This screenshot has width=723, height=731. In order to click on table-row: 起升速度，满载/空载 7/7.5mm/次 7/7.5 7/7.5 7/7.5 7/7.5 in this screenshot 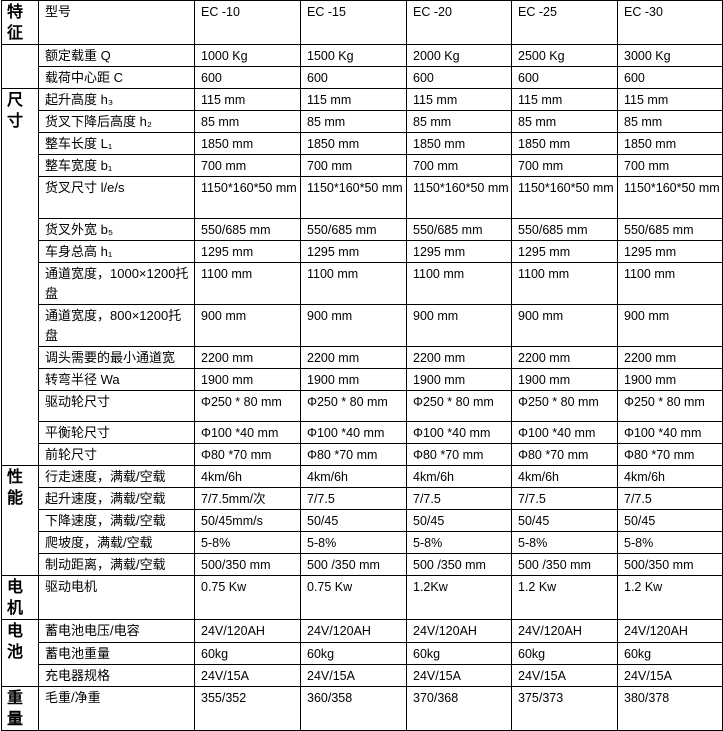, I will do `click(362, 498)`.